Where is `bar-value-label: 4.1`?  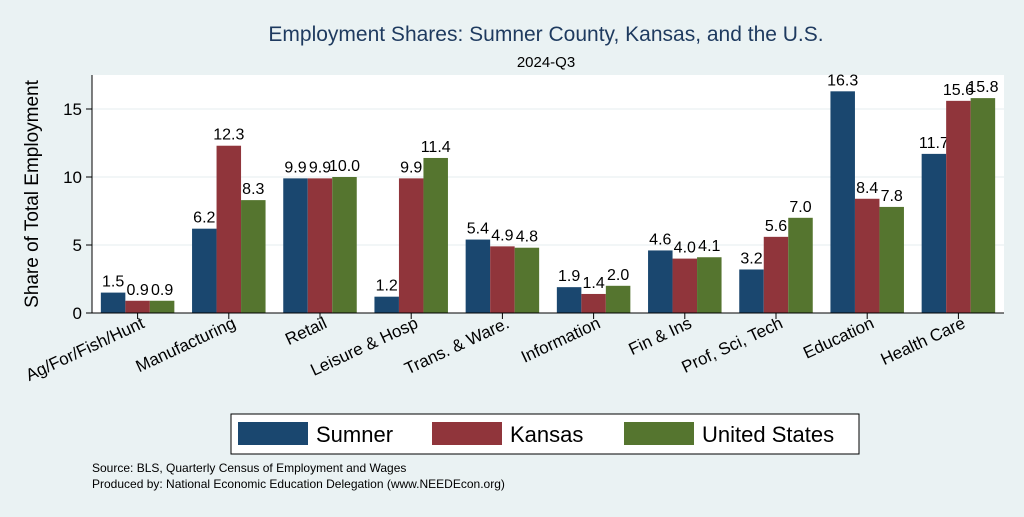
bar-value-label: 4.1 is located at coordinates (709, 246).